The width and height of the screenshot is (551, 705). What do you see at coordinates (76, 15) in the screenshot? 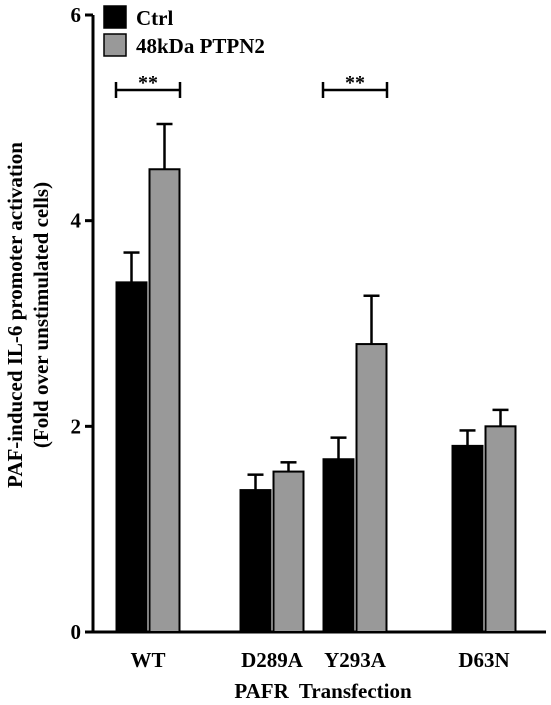
I see `y-tick-label: 6` at bounding box center [76, 15].